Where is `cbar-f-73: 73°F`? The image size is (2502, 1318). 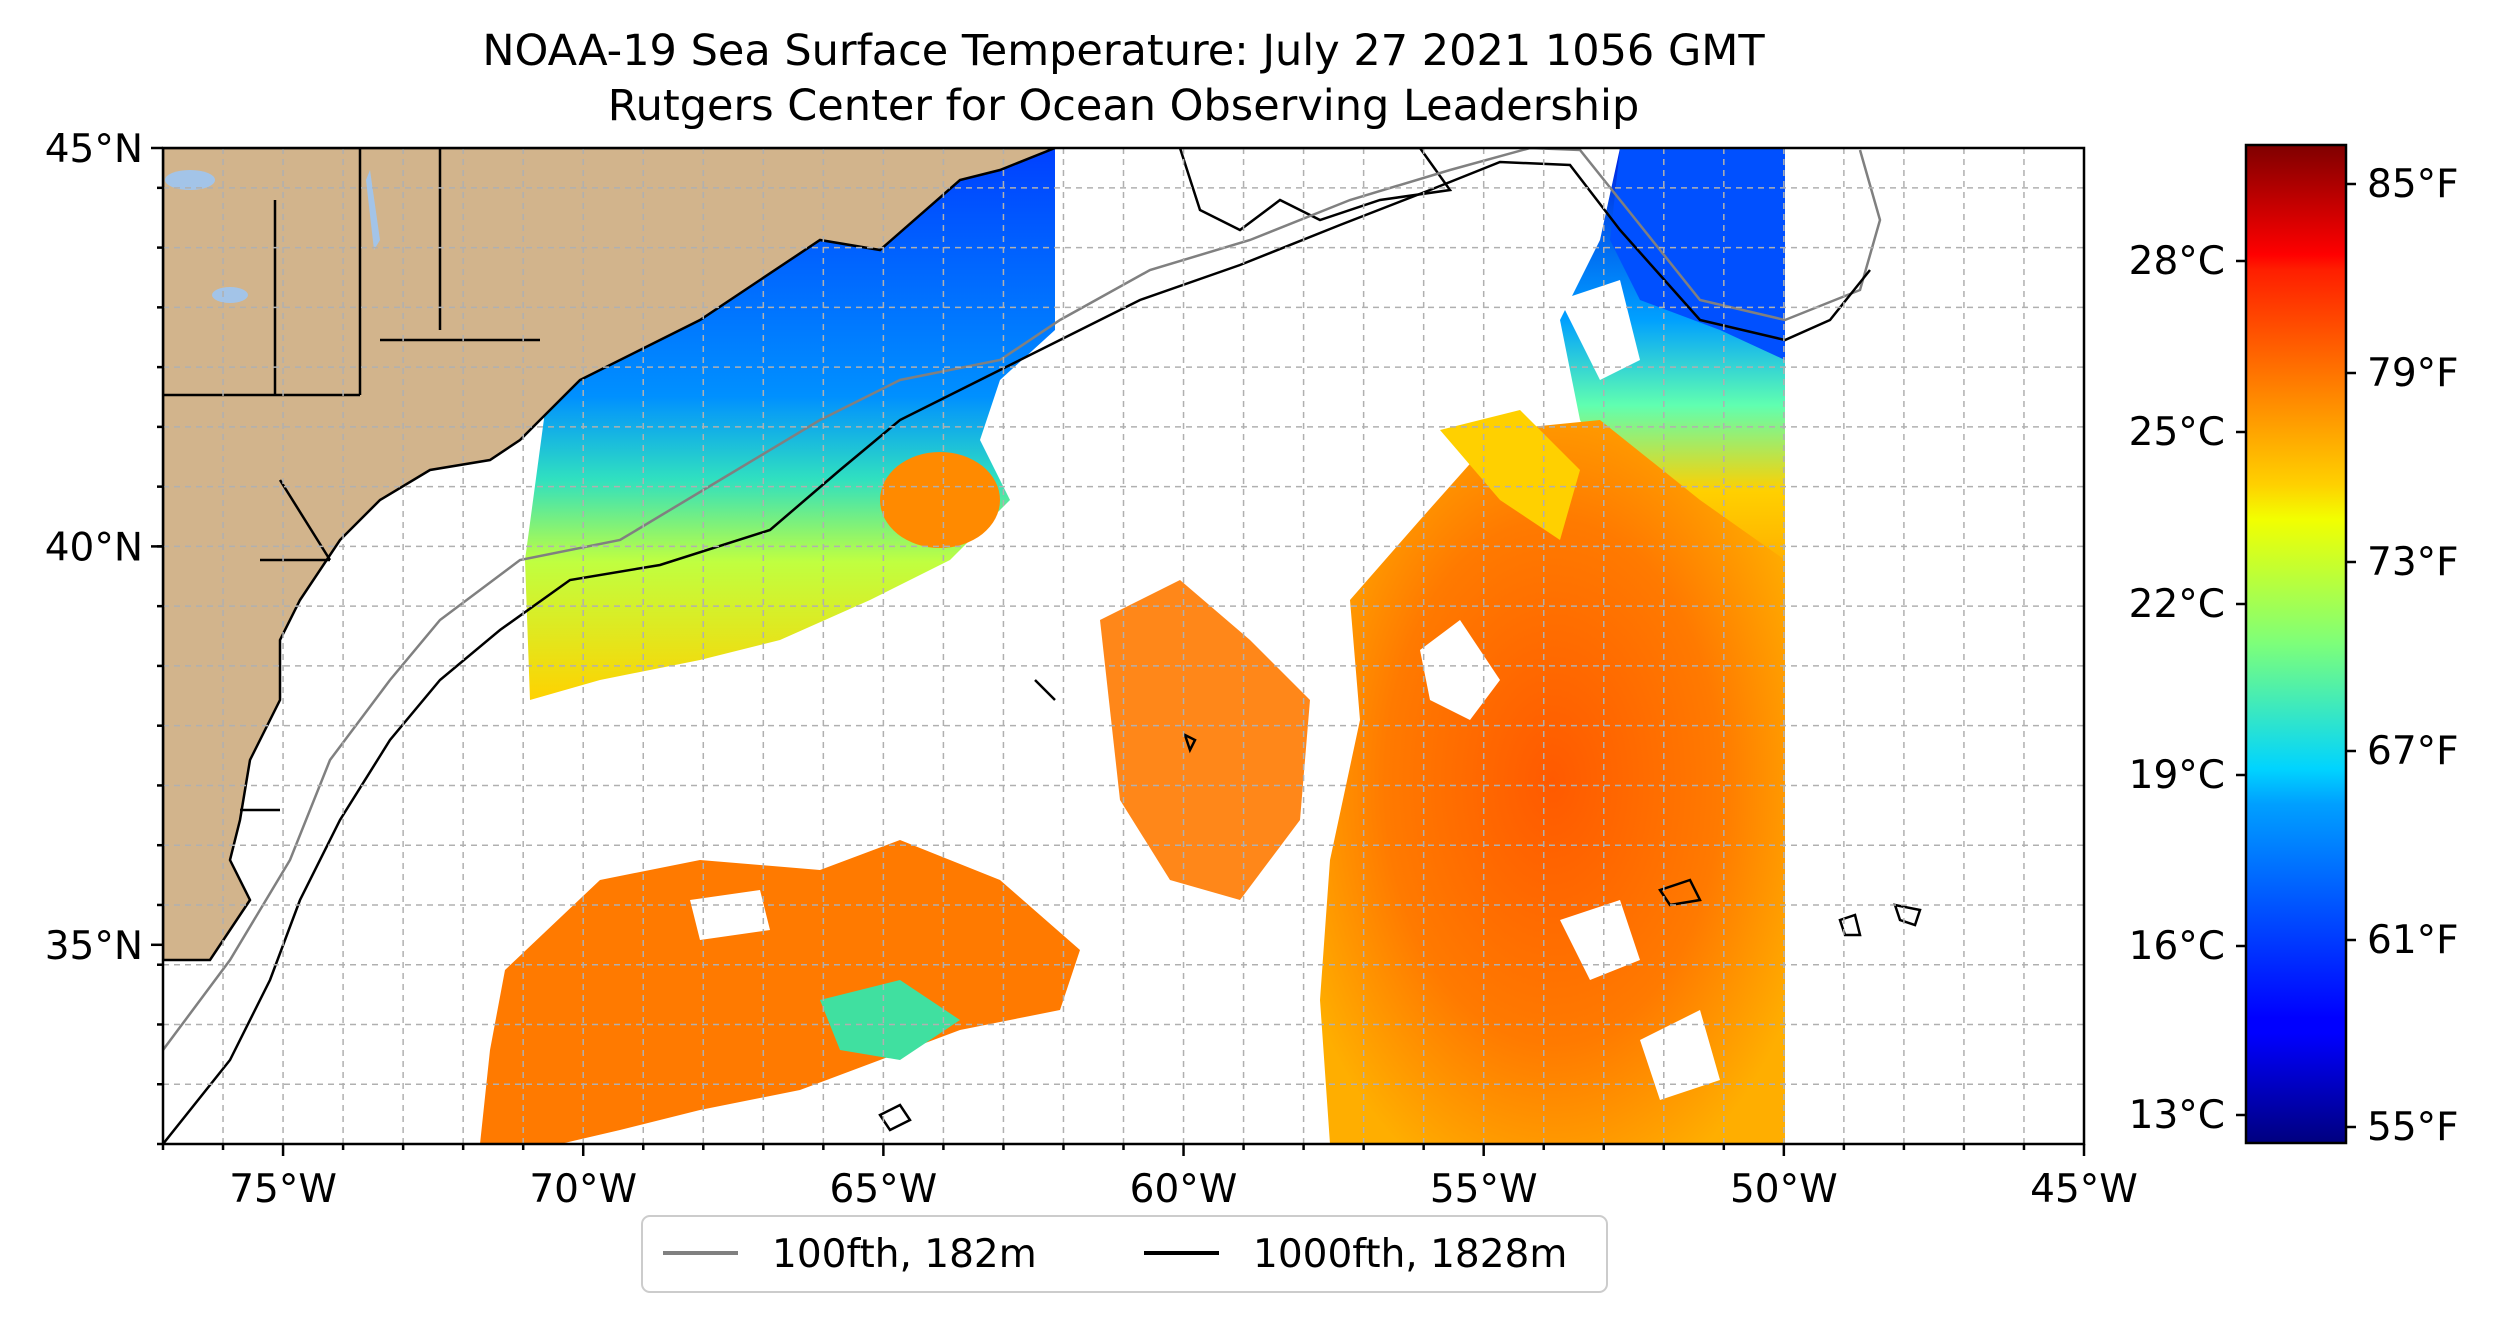 cbar-f-73: 73°F is located at coordinates (2413, 562).